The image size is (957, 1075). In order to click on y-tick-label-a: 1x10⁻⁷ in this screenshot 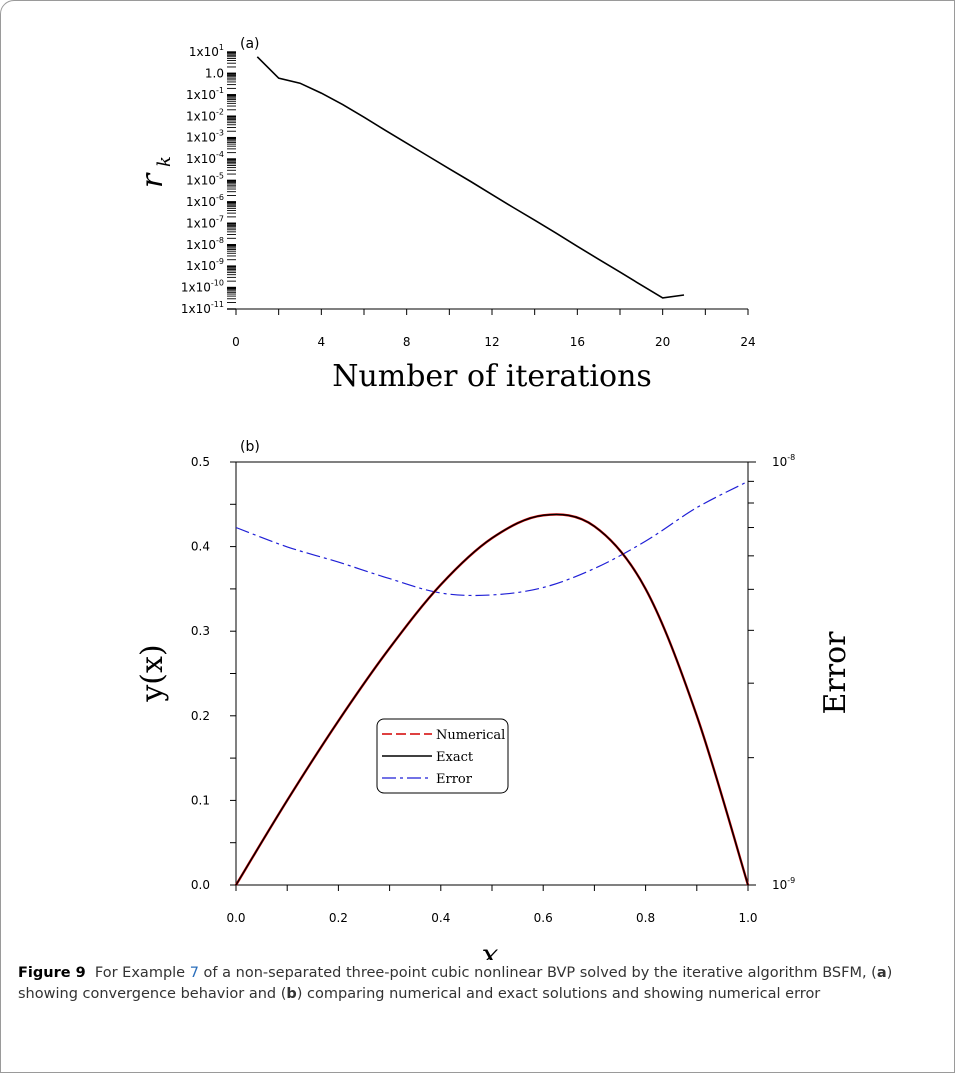, I will do `click(205, 222)`.